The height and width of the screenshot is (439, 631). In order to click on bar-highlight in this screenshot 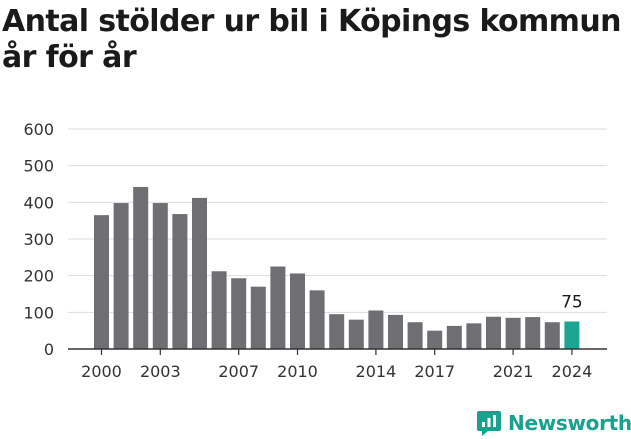, I will do `click(572, 335)`.